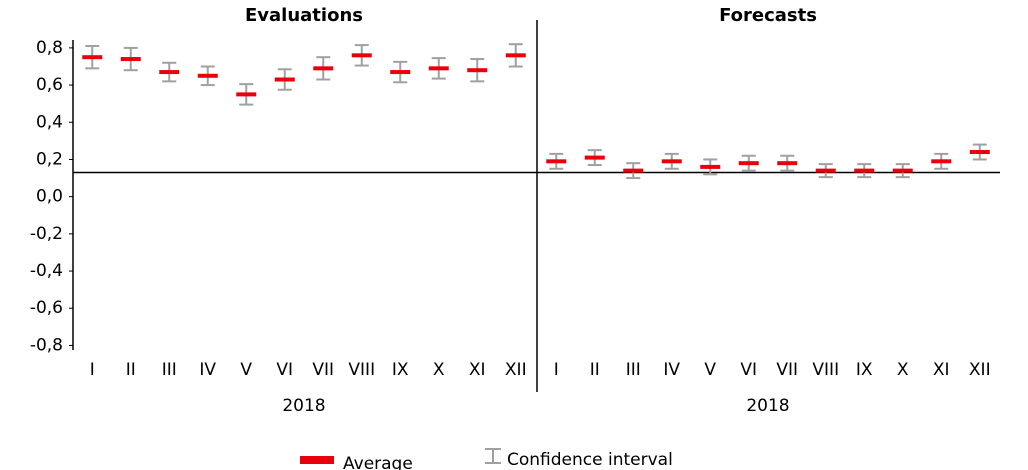 Image resolution: width=1028 pixels, height=470 pixels. What do you see at coordinates (590, 460) in the screenshot?
I see `legend-label: Confidence interval` at bounding box center [590, 460].